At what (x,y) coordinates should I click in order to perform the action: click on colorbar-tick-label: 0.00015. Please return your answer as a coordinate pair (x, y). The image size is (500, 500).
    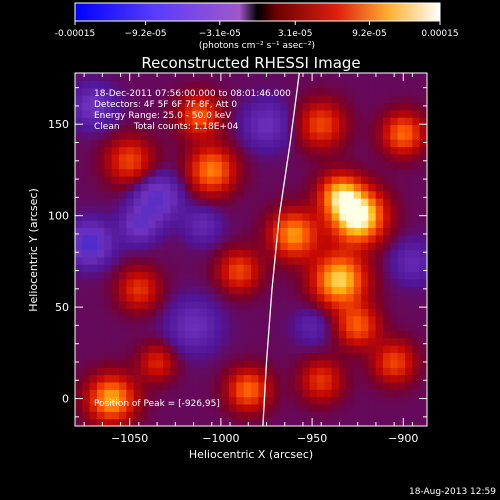
    Looking at the image, I should click on (439, 34).